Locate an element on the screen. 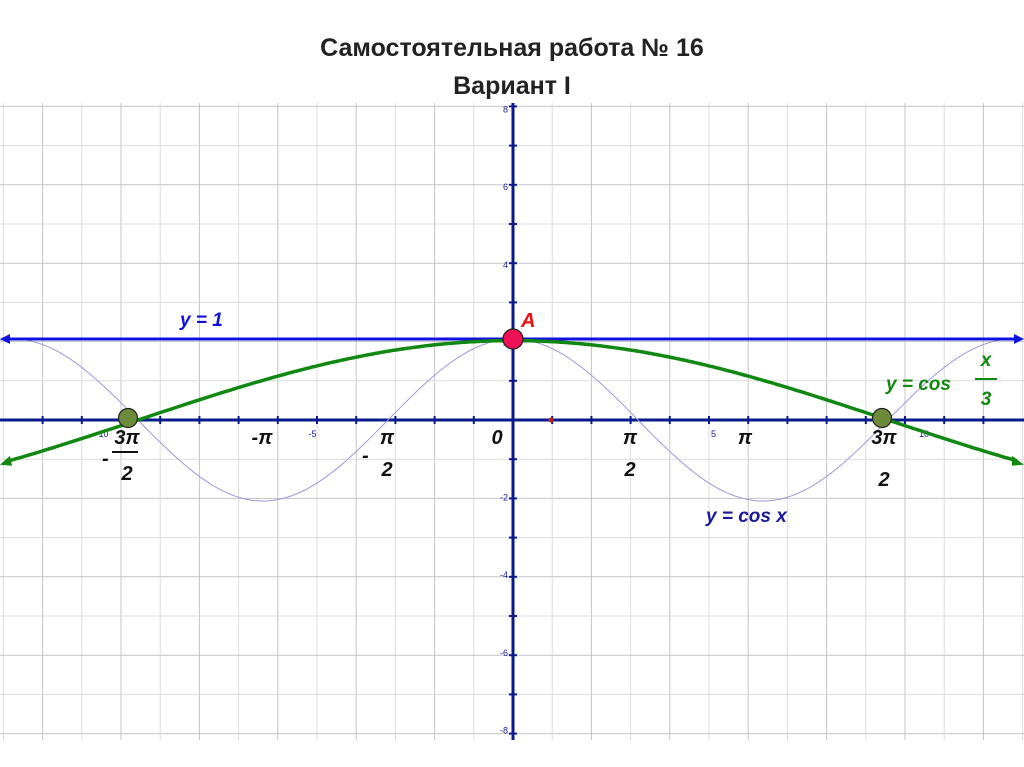  pi-tick-label: -π is located at coordinates (263, 438).